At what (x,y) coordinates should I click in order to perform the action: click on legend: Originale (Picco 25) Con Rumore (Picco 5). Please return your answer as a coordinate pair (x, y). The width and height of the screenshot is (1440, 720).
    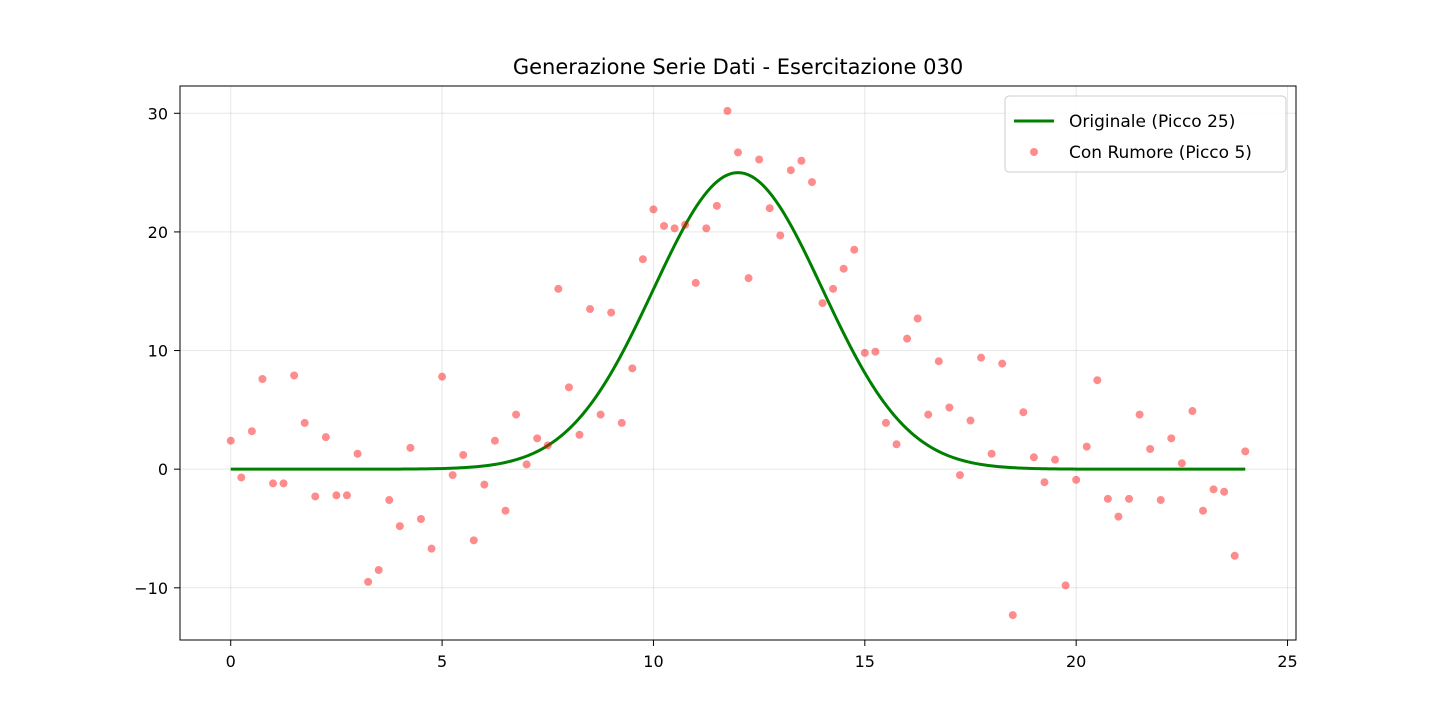
    Looking at the image, I should click on (1145, 134).